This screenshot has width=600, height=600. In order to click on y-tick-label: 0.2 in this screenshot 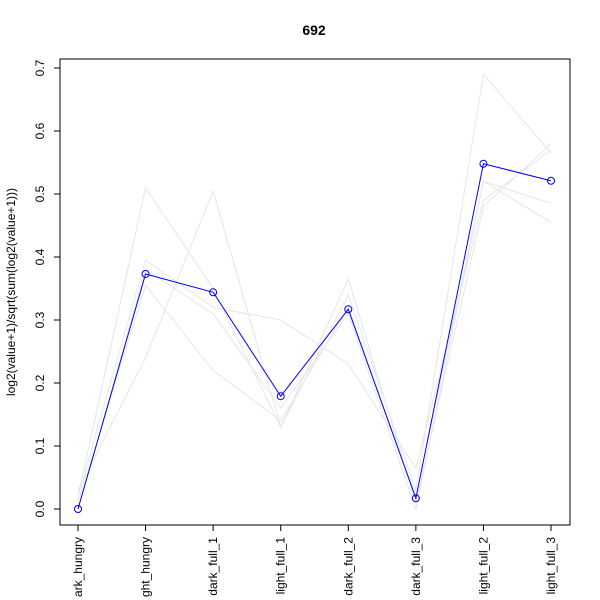, I will do `click(40, 382)`.